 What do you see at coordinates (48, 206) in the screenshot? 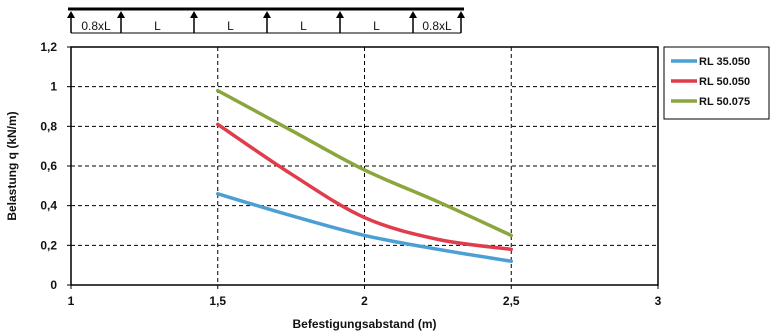
I see `y-tick-label: 0,4` at bounding box center [48, 206].